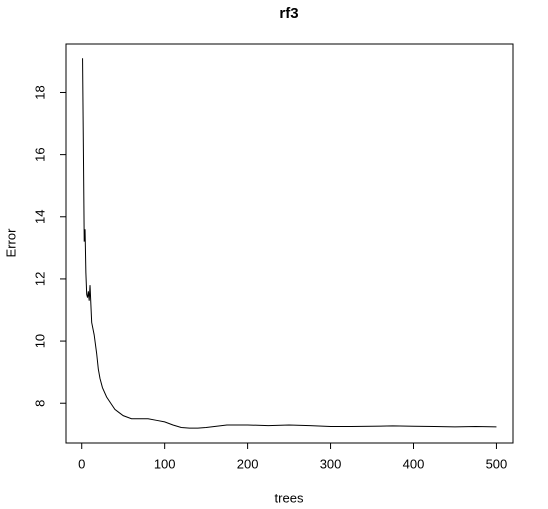 This screenshot has width=548, height=509. What do you see at coordinates (10, 243) in the screenshot?
I see `y-axis-label: Error` at bounding box center [10, 243].